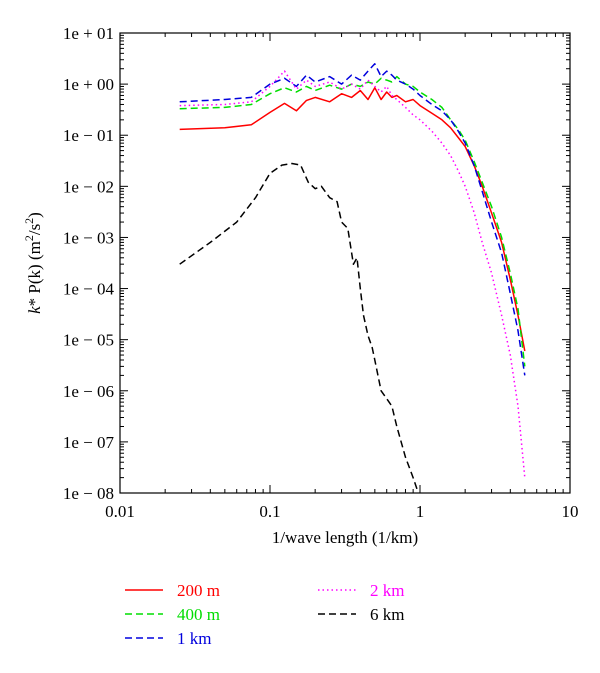 The width and height of the screenshot is (600, 673). What do you see at coordinates (420, 511) in the screenshot?
I see `x-tick-label: 1` at bounding box center [420, 511].